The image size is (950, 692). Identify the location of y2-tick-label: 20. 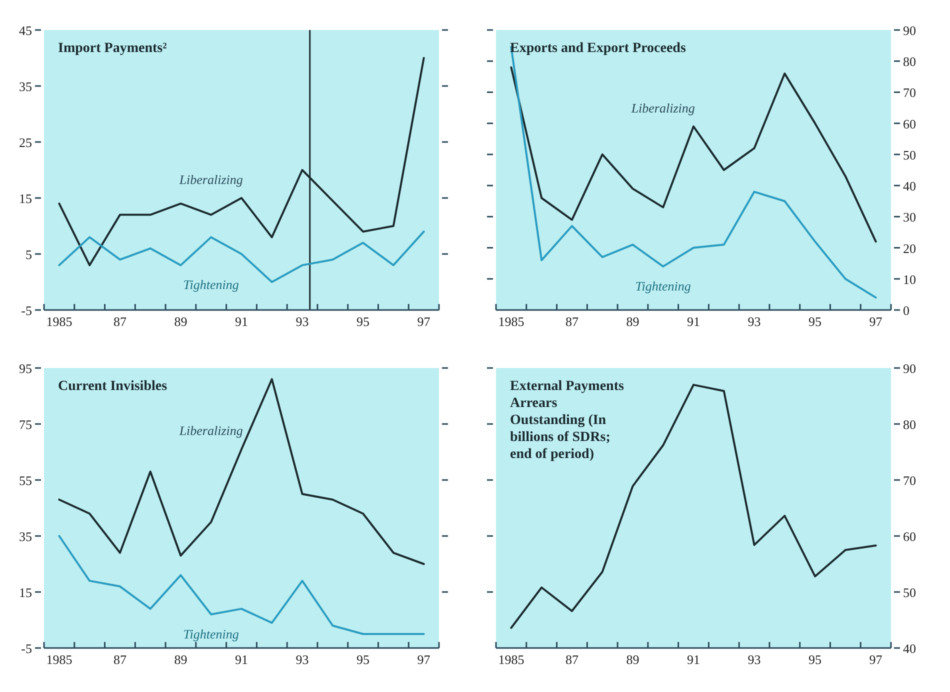
(909, 248).